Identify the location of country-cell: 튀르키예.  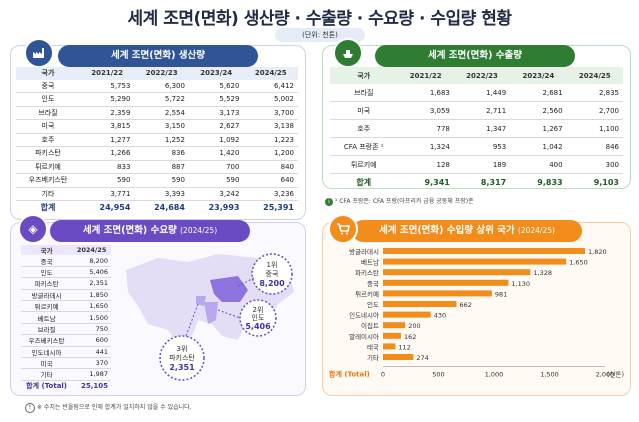
(47, 306).